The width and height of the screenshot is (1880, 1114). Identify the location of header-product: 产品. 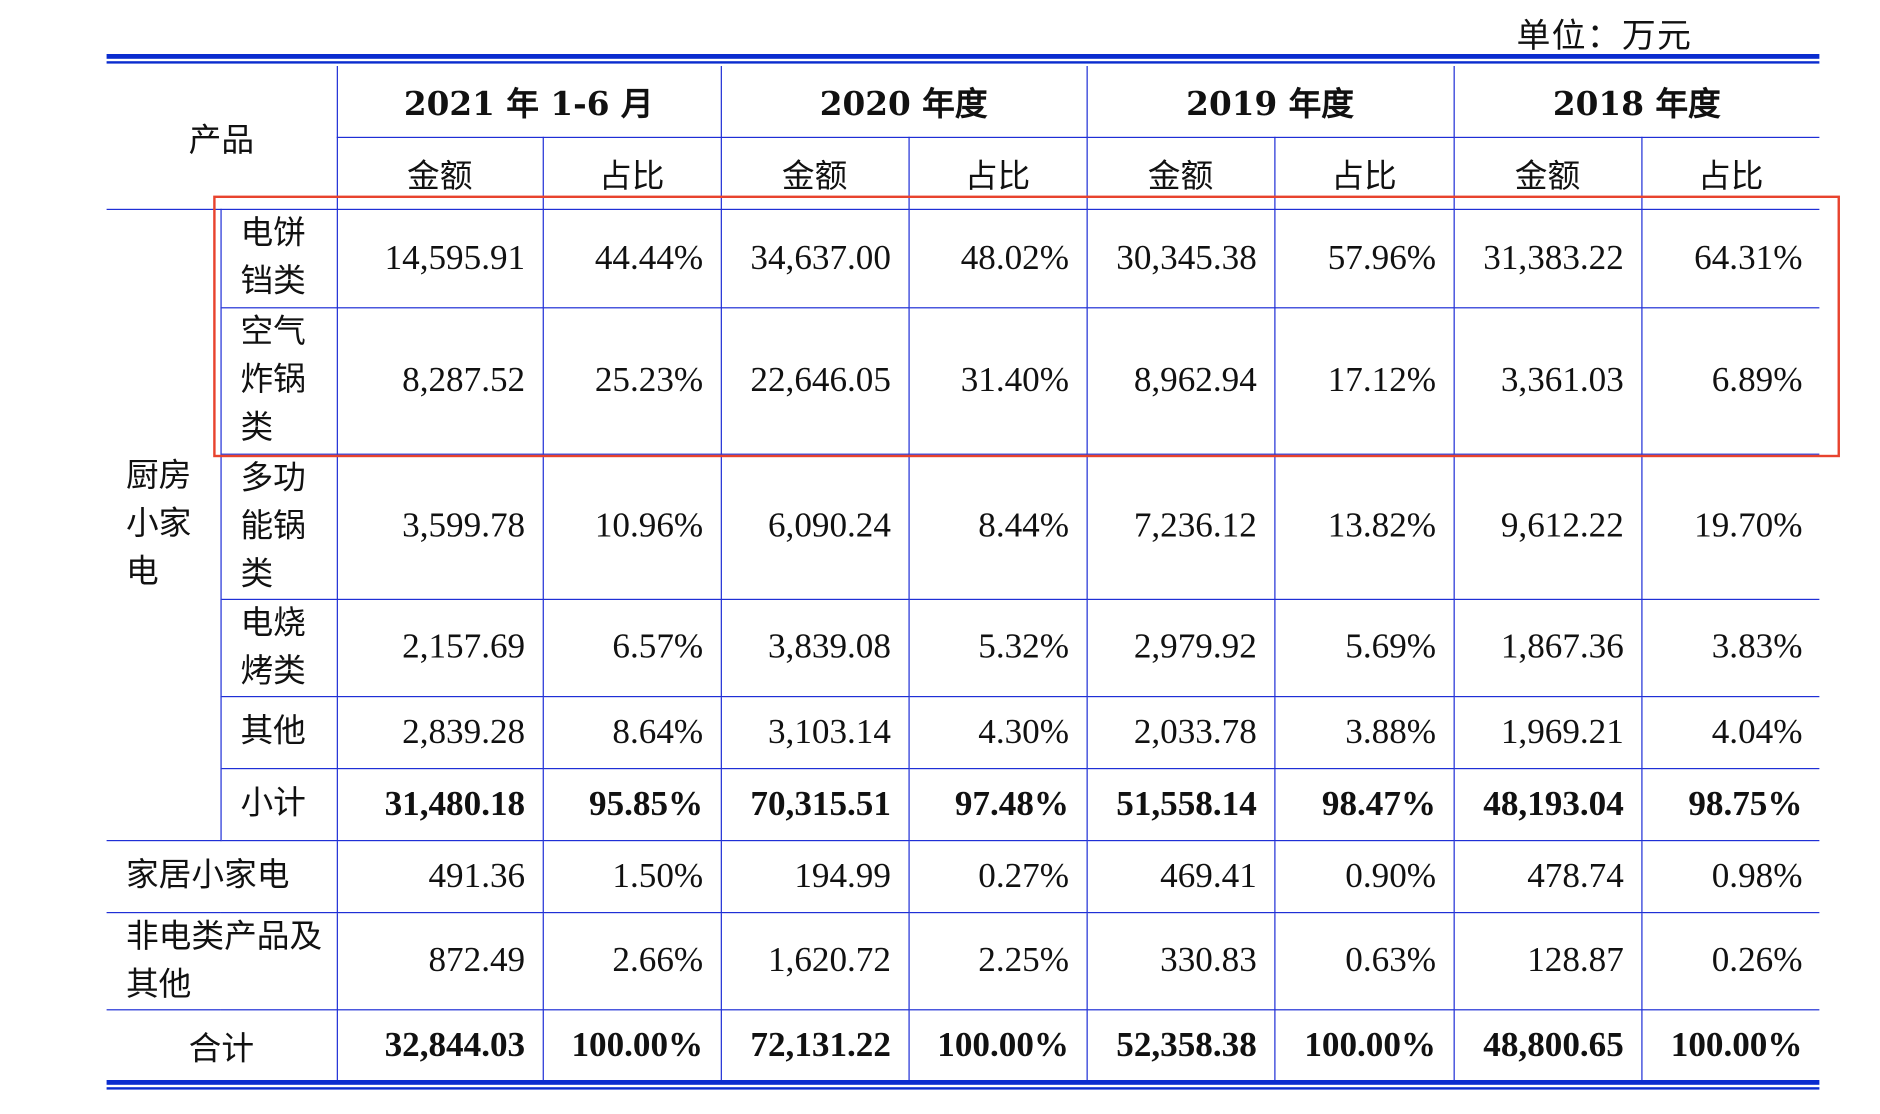
(222, 138).